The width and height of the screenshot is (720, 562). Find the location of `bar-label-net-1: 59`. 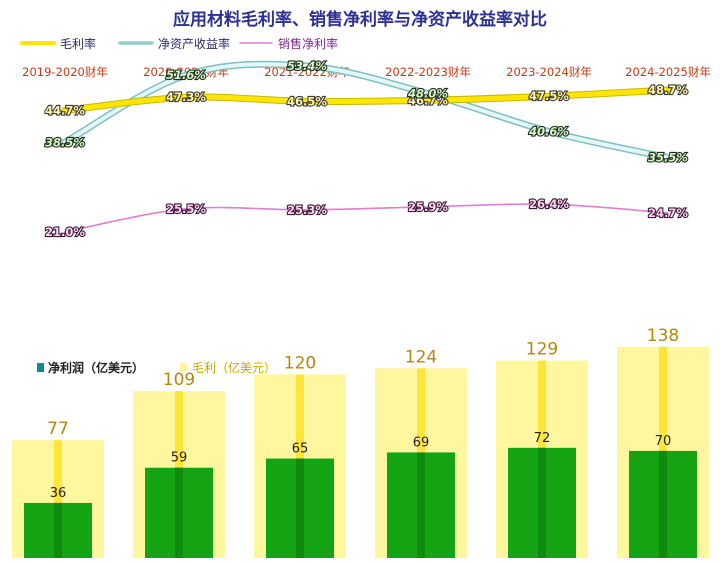

bar-label-net-1: 59 is located at coordinates (179, 458).